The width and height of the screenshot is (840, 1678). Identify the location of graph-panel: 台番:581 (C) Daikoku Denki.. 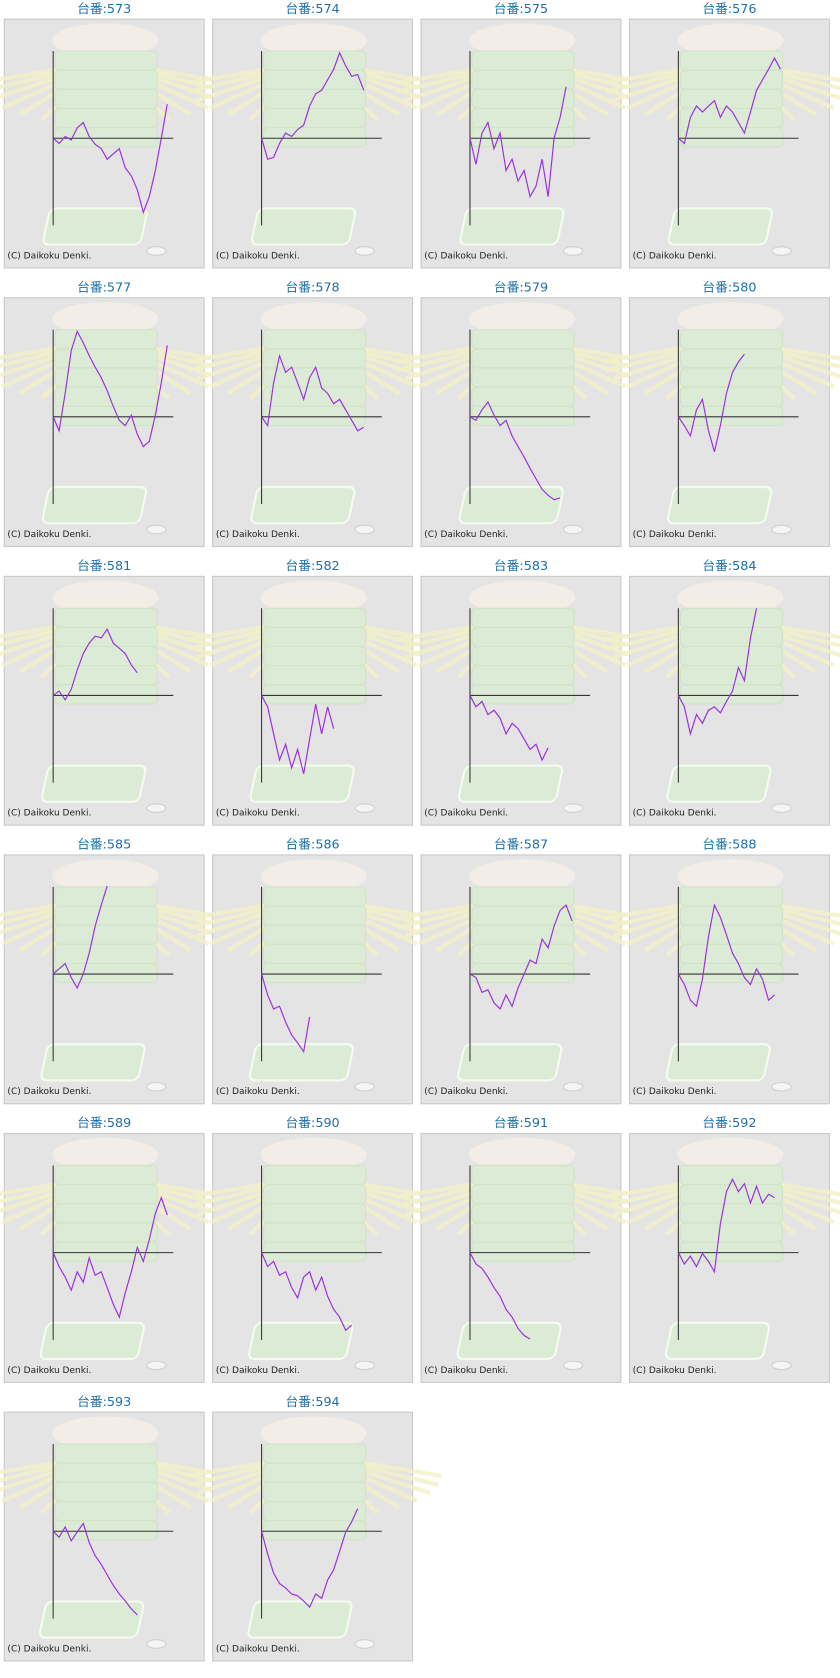
(117, 692).